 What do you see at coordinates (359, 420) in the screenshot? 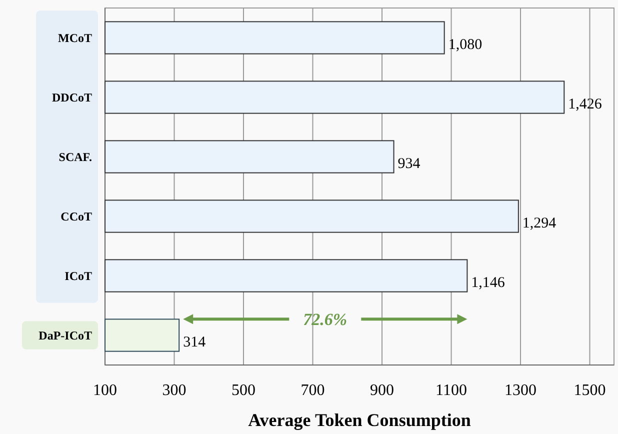
I see `x-axis-title: Average Token Consumption` at bounding box center [359, 420].